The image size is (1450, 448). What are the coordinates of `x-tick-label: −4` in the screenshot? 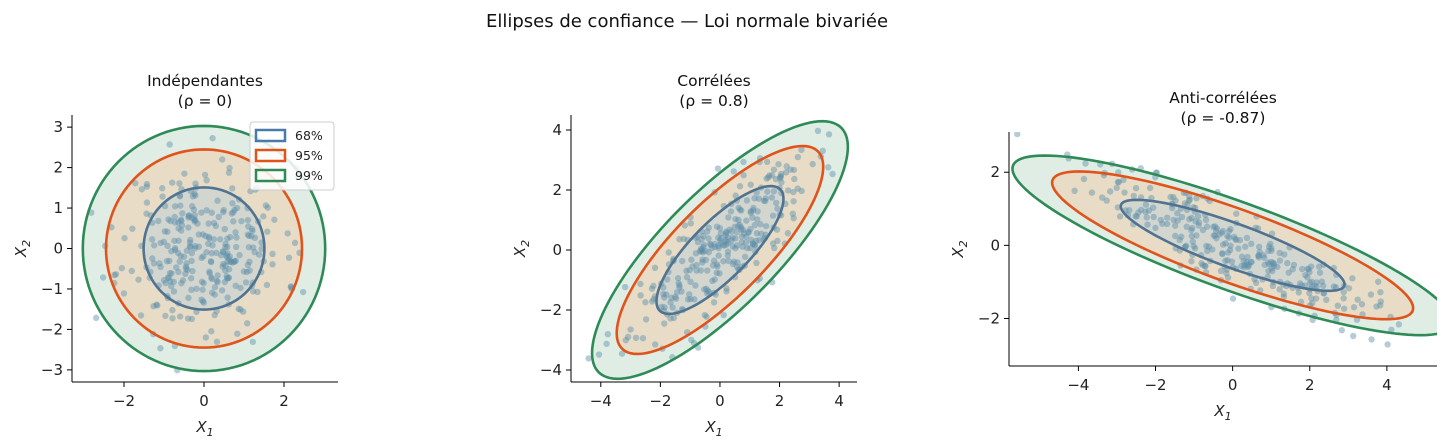 It's located at (601, 401).